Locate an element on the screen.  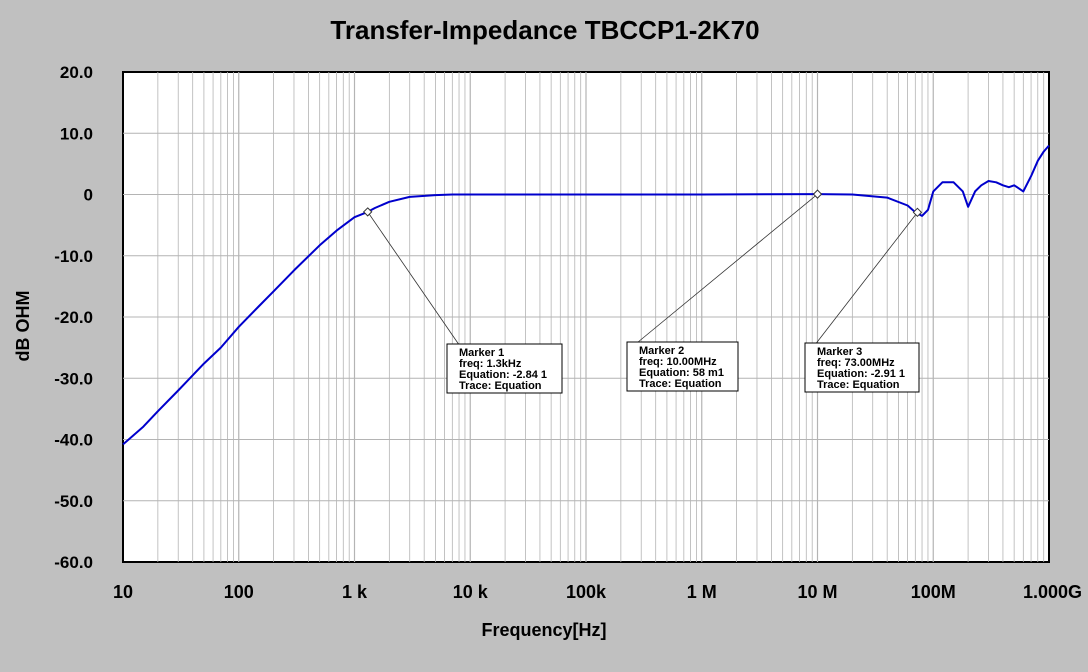
y-tick-label: -60.0 is located at coordinates (73, 562).